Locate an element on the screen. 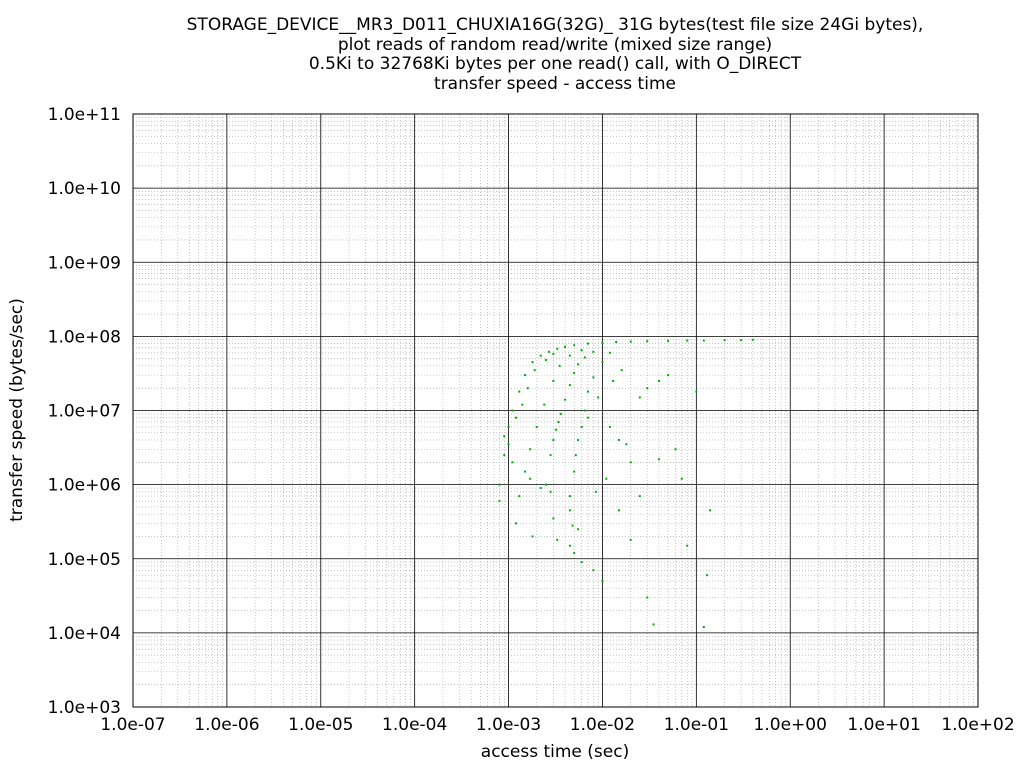 This screenshot has height=772, width=1024. y-axis-label: transfer speed (bytes/sec) is located at coordinates (17, 410).